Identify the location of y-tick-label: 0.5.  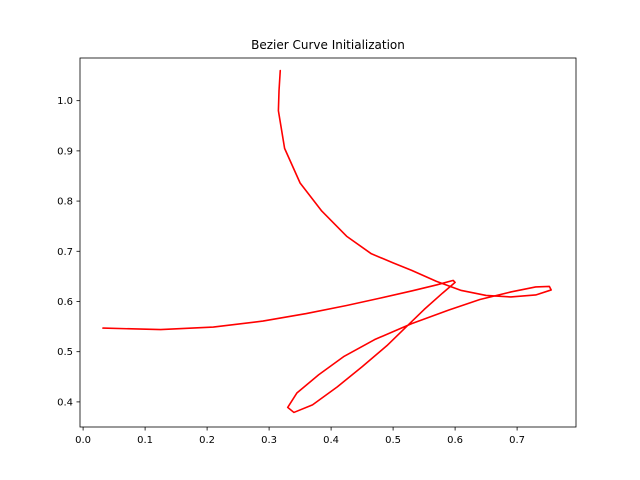
(65, 352).